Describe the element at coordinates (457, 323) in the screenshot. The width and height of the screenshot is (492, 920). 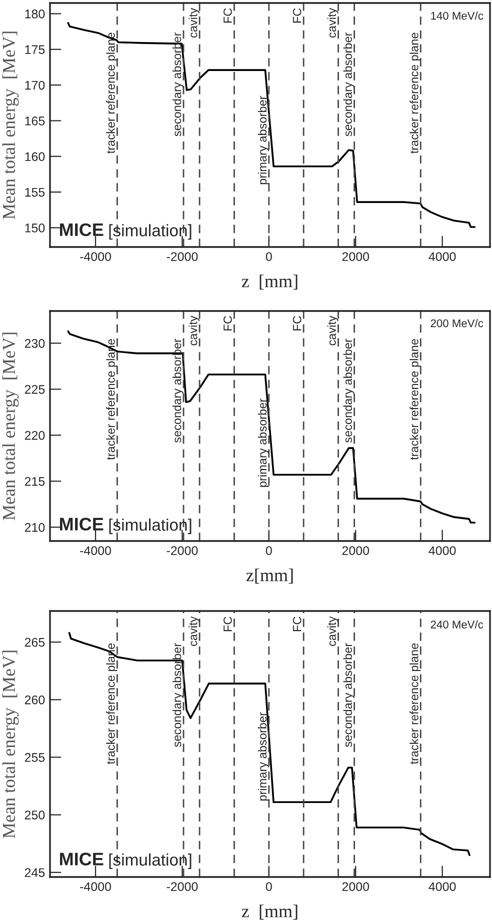
I see `annotation: 200 MeV/c` at that location.